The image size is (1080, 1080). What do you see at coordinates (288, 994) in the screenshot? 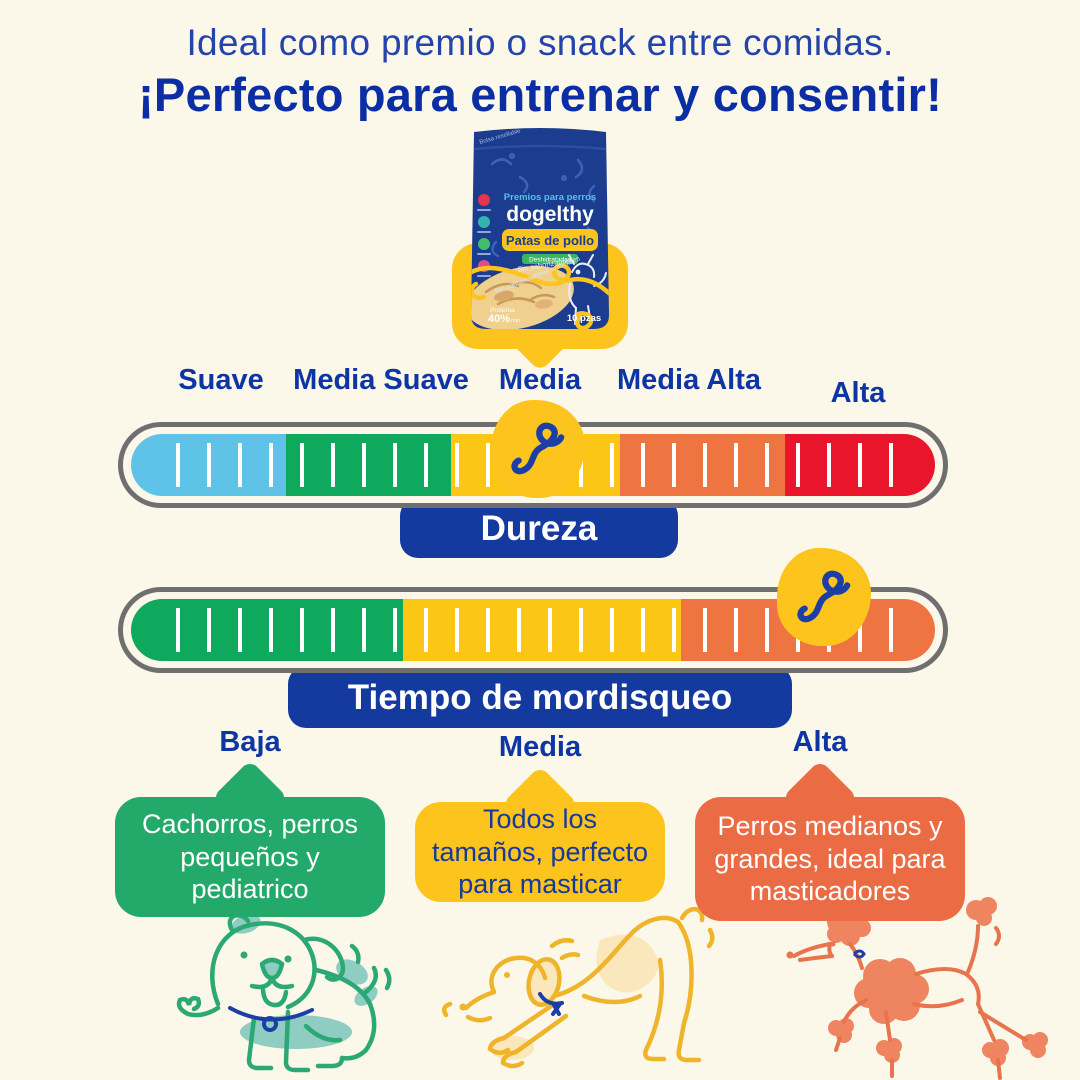
I see `small-dog-illustration` at bounding box center [288, 994].